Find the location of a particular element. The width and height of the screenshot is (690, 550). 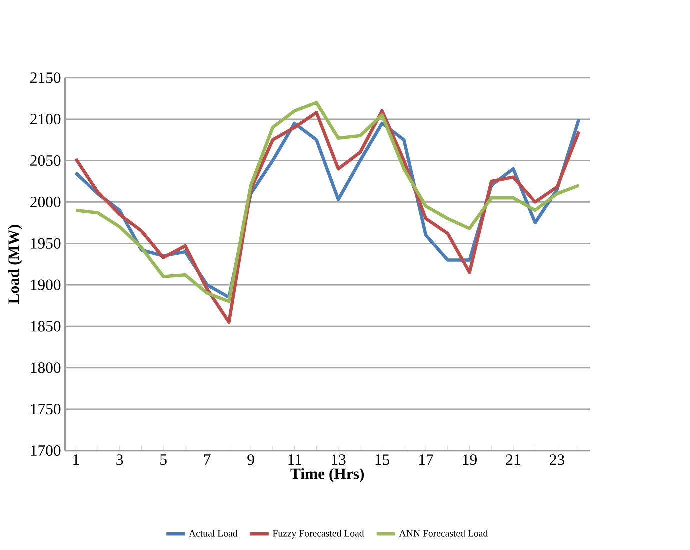

x-tick-label: 7 is located at coordinates (207, 459).